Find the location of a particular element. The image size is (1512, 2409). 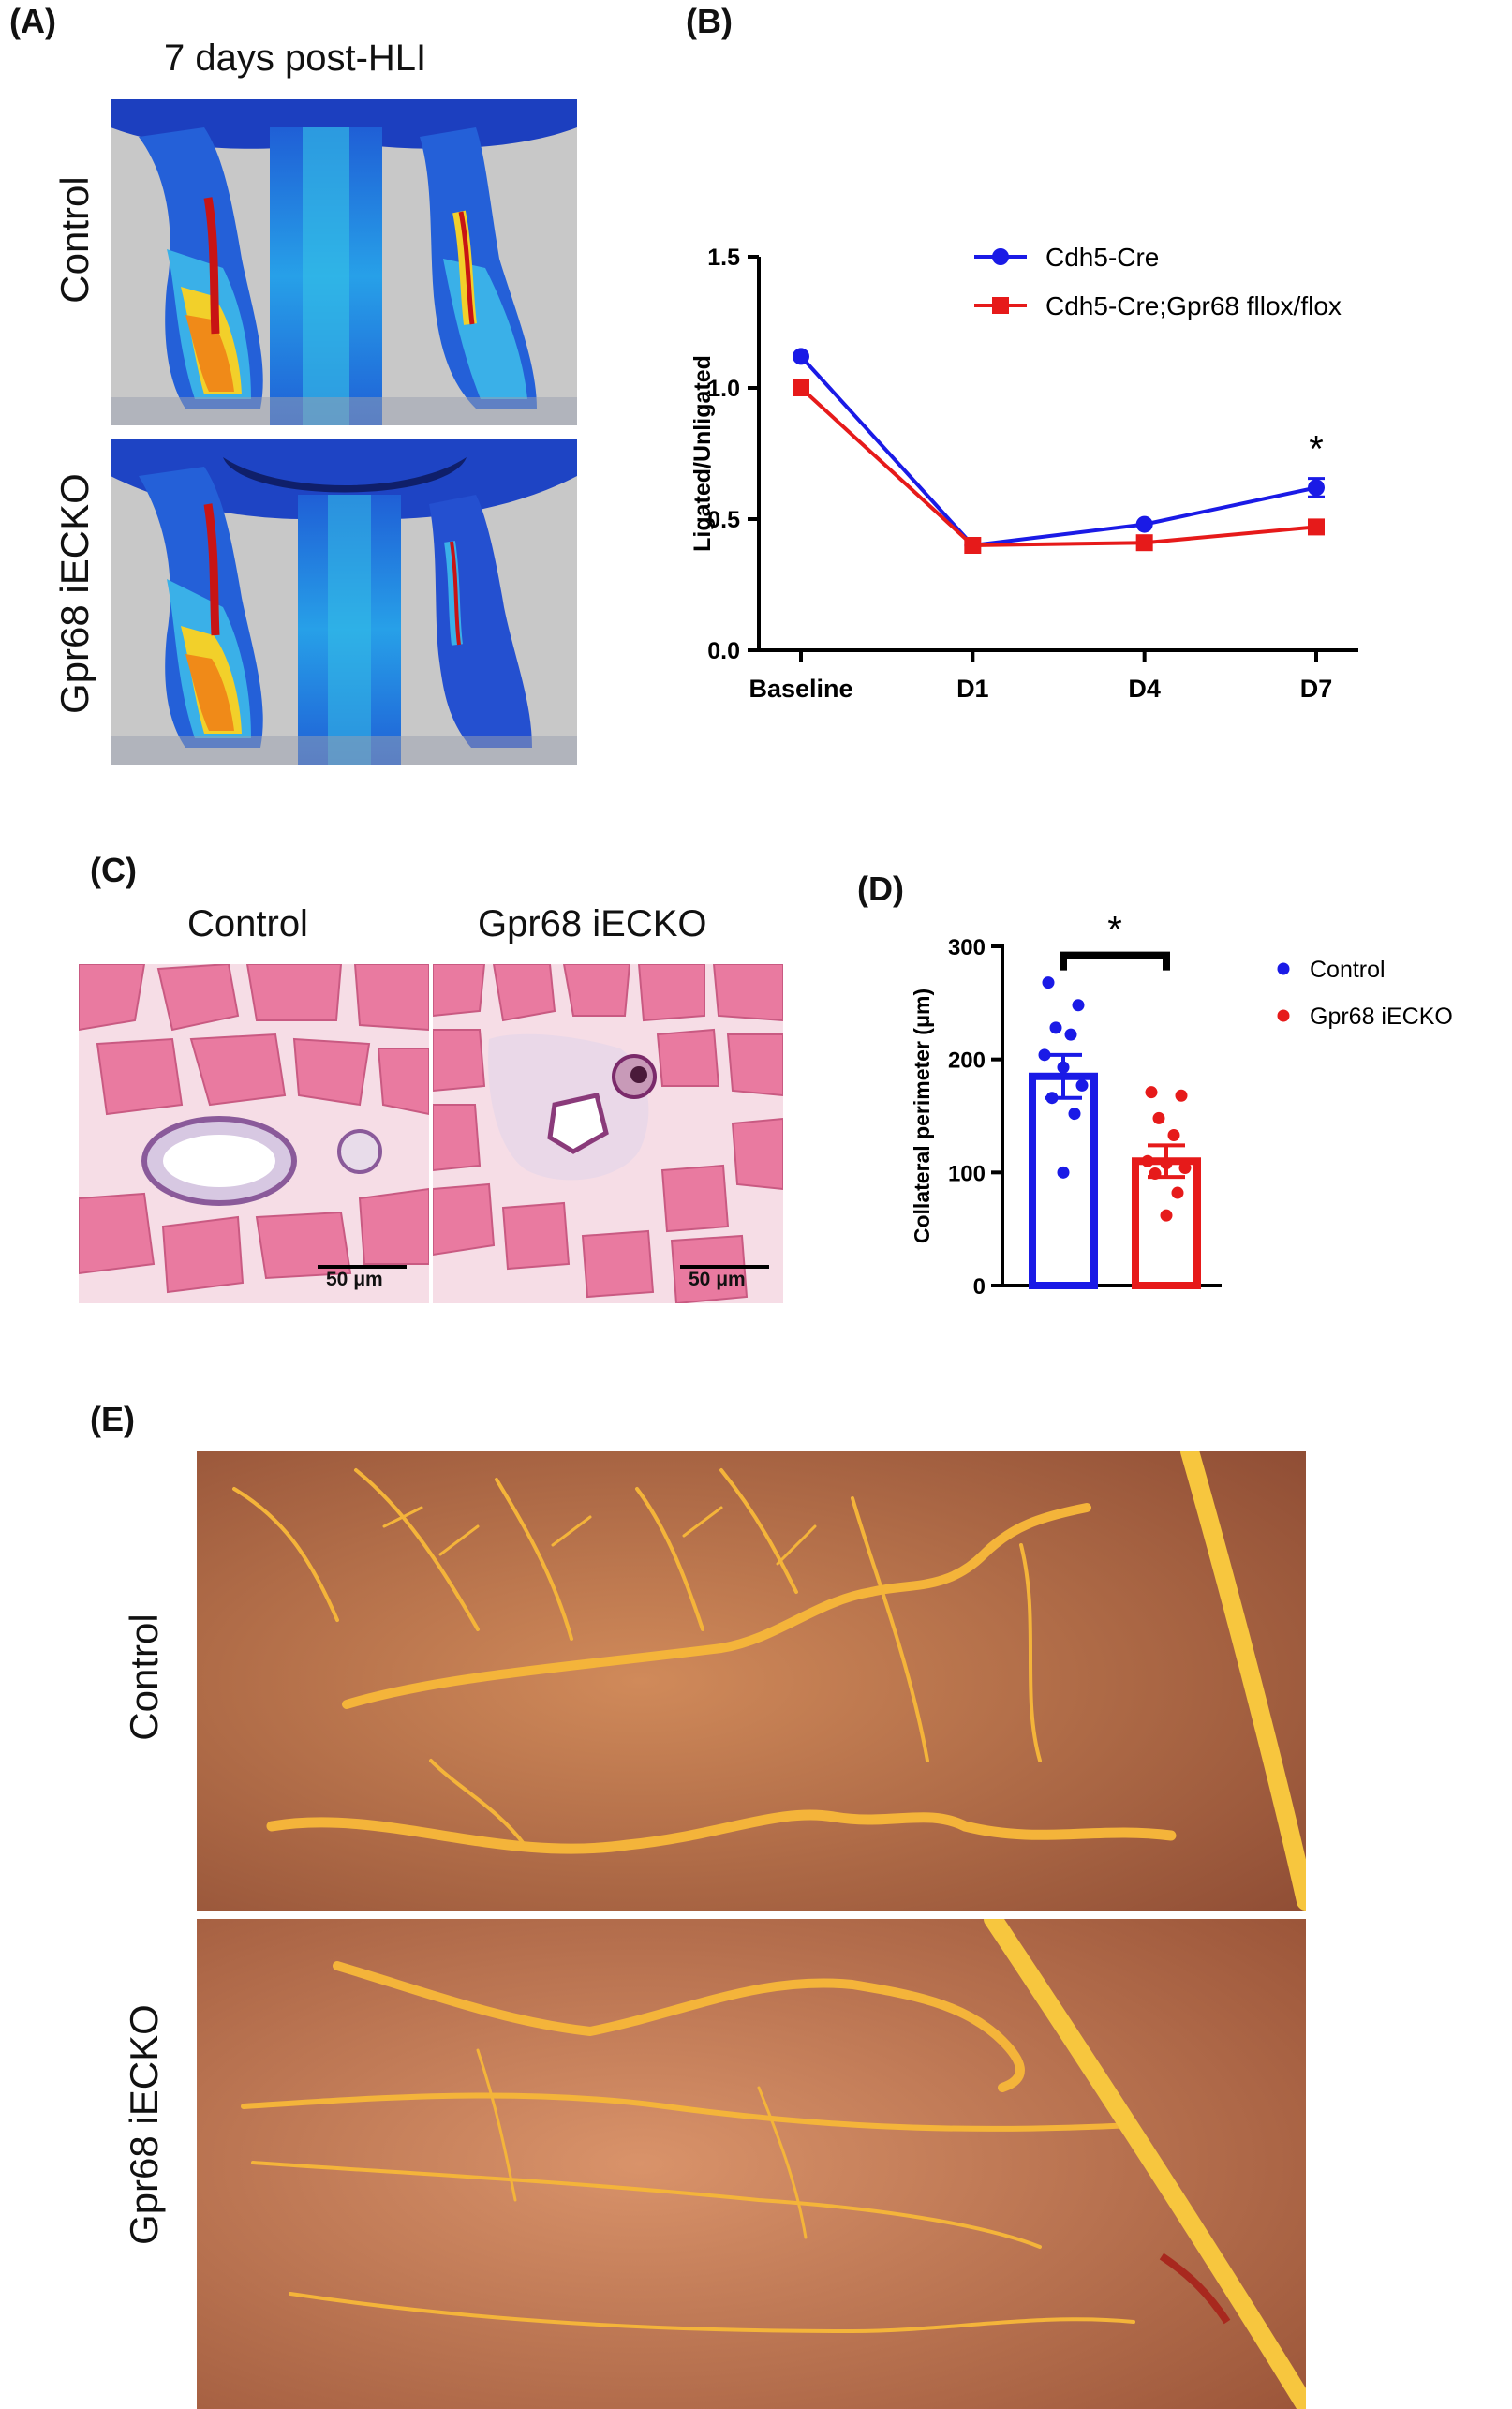

scale-bar-iecko is located at coordinates (724, 1267).